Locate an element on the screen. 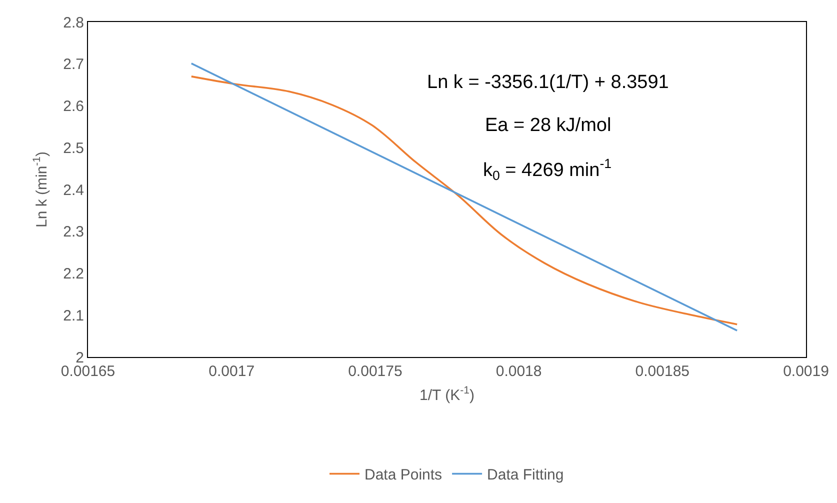 Image resolution: width=837 pixels, height=503 pixels. y-tick-label: 2.3 is located at coordinates (73, 232).